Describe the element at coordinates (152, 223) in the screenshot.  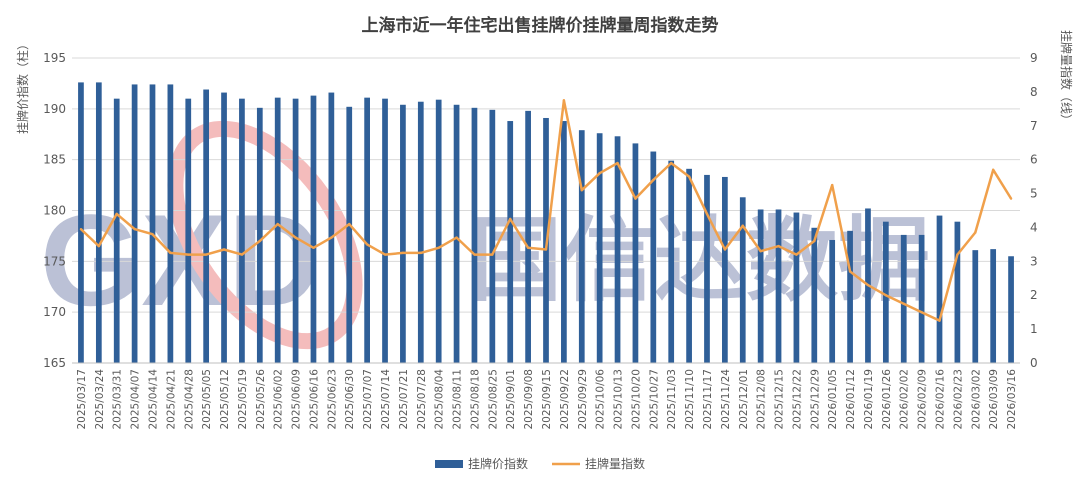
I see `bar-2025/04/14` at that location.